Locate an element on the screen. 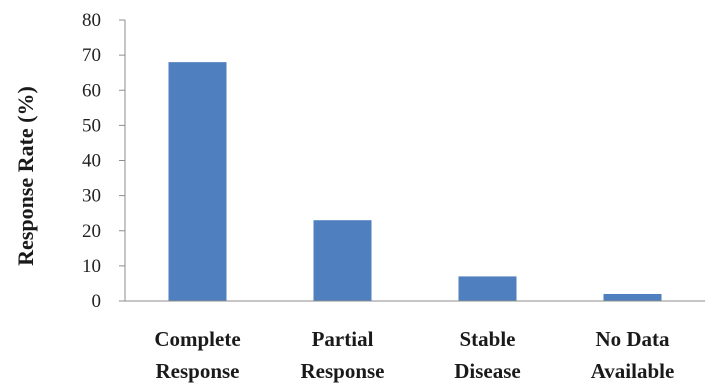 The width and height of the screenshot is (705, 388). x-category-label-line: Disease is located at coordinates (487, 371).